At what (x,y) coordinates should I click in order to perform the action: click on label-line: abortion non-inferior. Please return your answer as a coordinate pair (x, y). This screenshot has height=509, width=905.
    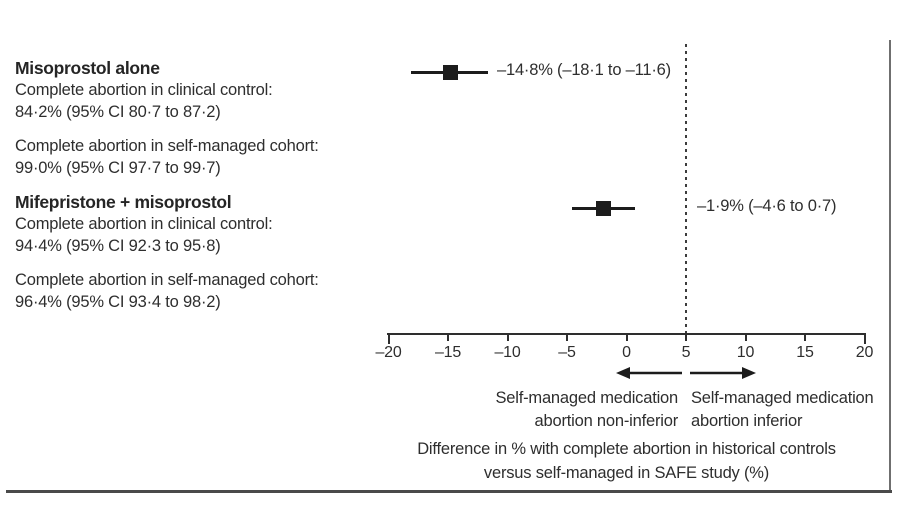
    Looking at the image, I should click on (606, 420).